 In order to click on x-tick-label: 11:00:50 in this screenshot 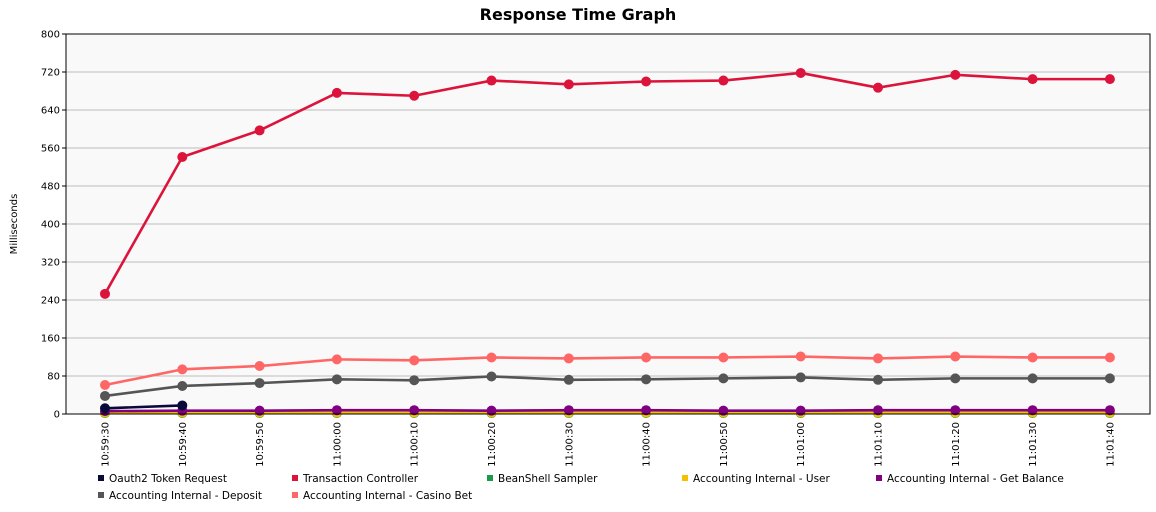, I will do `click(724, 444)`.